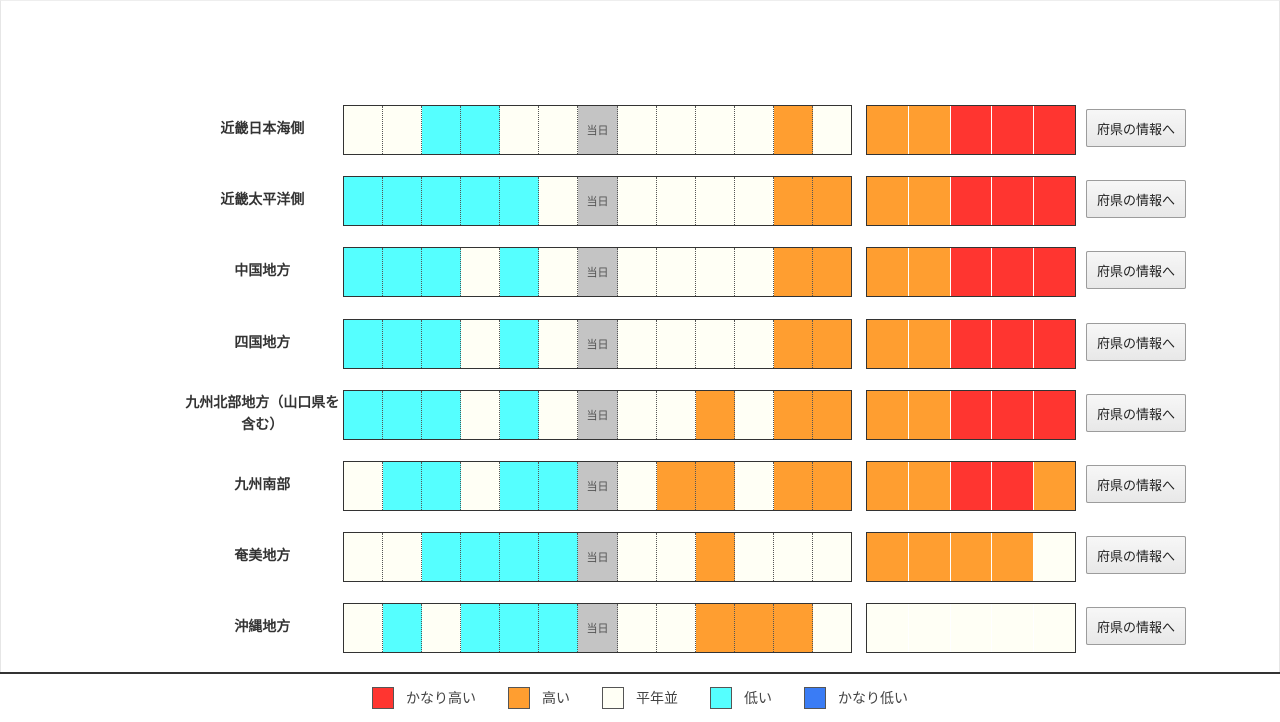  I want to click on region-row: 奄美地方 当日 府県の情報へ, so click(640, 557).